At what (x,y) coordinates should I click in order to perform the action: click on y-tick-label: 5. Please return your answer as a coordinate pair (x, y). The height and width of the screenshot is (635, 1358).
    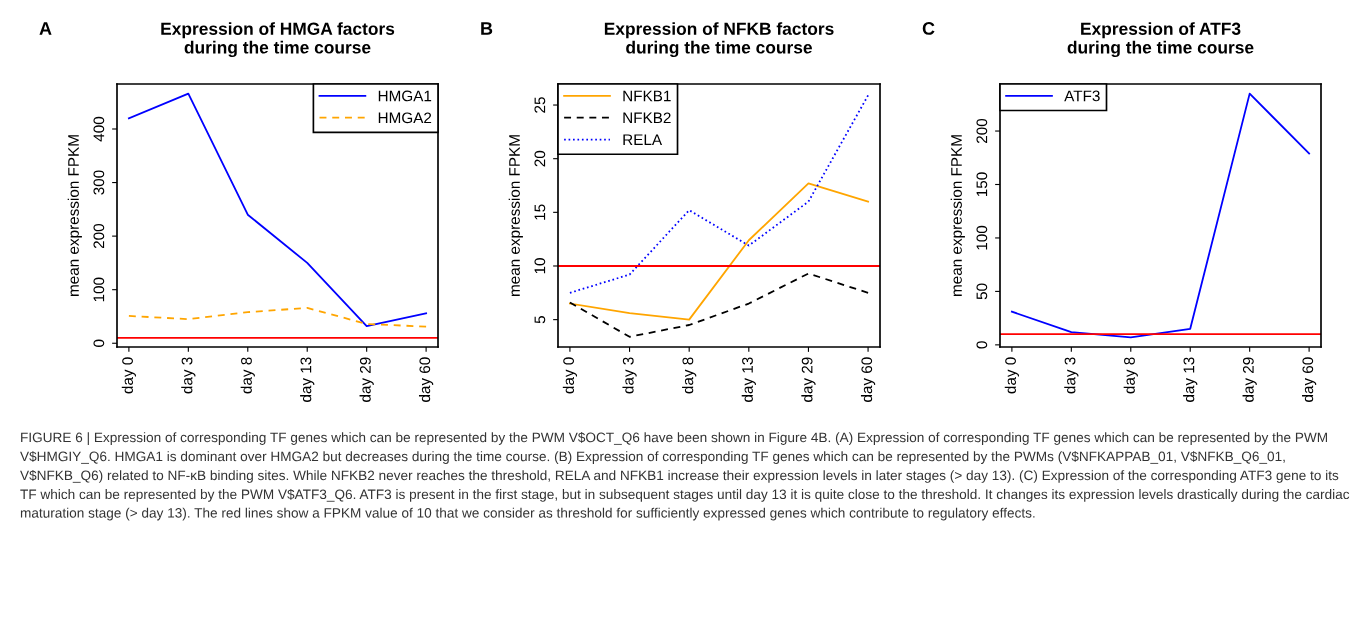
    Looking at the image, I should click on (540, 320).